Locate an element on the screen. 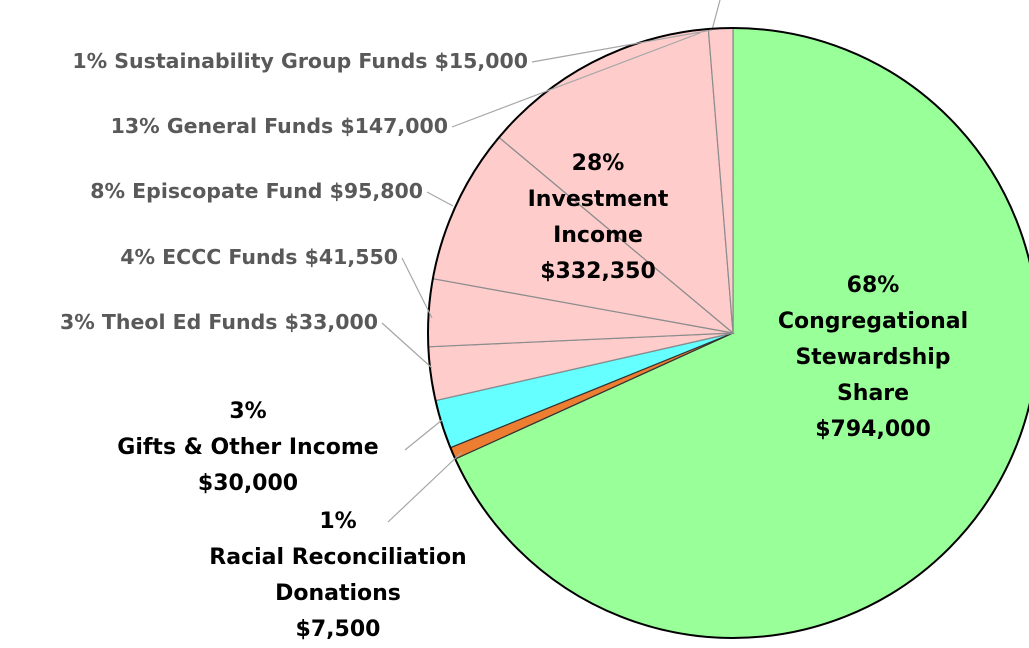  slice-value: $41,550 is located at coordinates (351, 257).